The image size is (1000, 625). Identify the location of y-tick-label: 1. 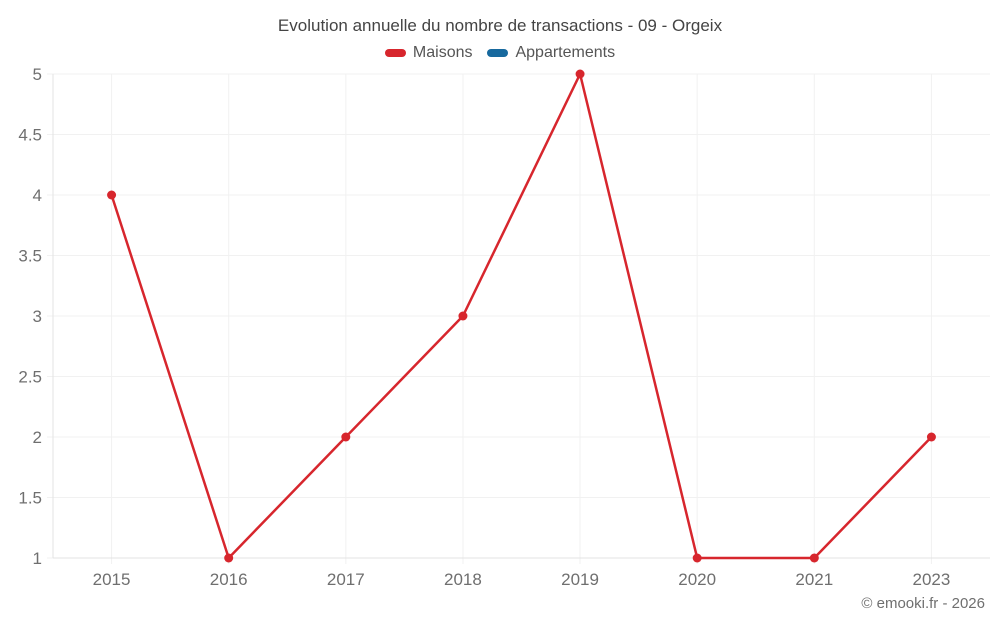
(37, 558).